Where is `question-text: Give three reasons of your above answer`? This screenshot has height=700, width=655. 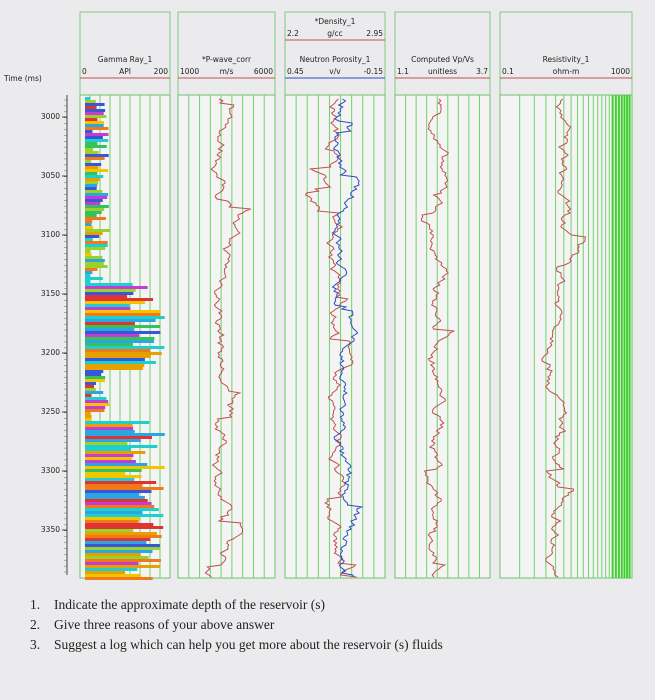
question-text: Give three reasons of your above answer is located at coordinates (164, 624).